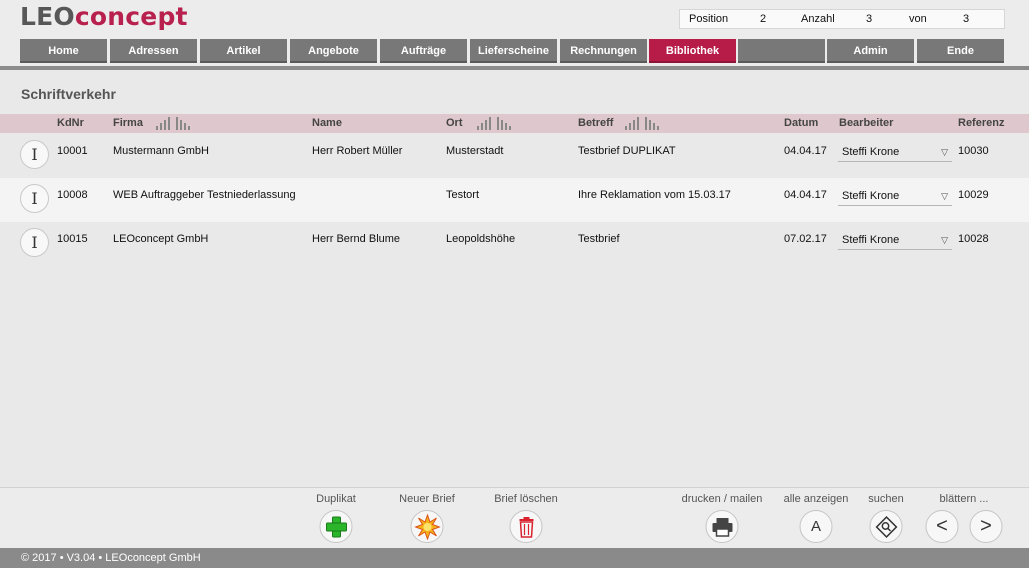 The image size is (1029, 568). I want to click on header-divider, so click(514, 68).